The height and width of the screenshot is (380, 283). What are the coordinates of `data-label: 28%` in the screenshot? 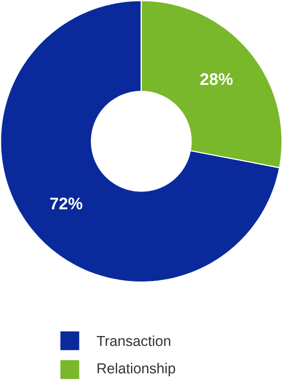 It's located at (216, 79).